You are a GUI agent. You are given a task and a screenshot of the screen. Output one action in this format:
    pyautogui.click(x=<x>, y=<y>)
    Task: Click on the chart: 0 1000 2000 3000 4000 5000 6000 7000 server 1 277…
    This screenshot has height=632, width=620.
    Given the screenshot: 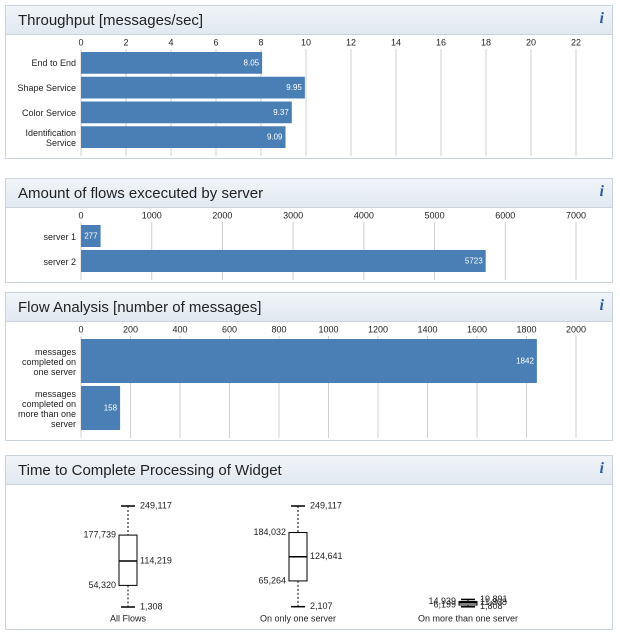 What is the action you would take?
    pyautogui.click(x=314, y=245)
    